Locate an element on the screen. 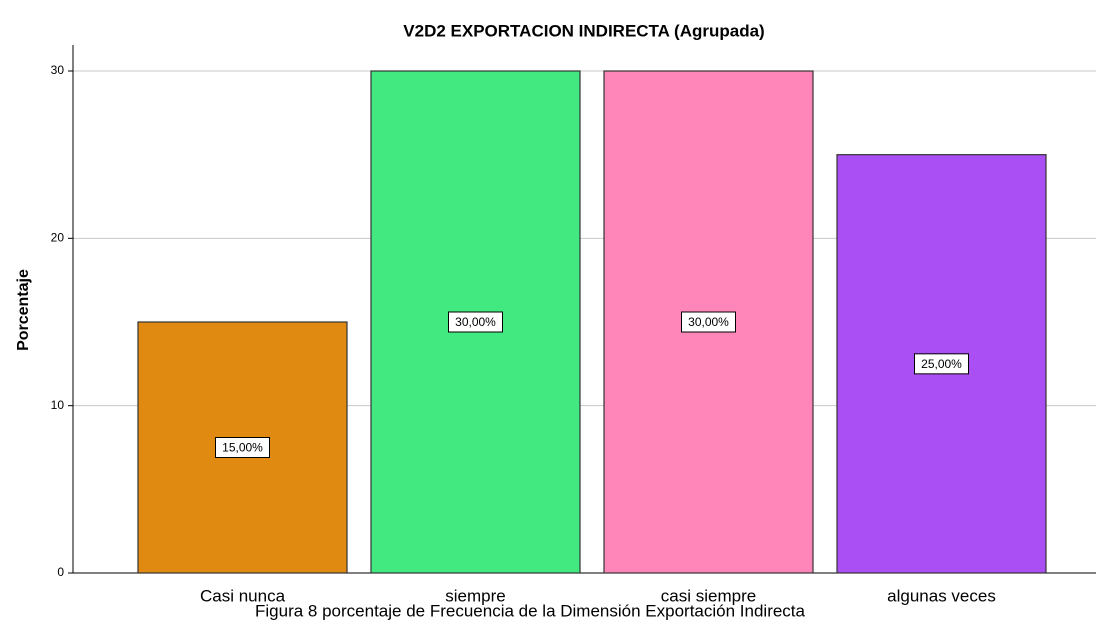 Image resolution: width=1096 pixels, height=633 pixels. x-tick-label: siempre is located at coordinates (475, 595).